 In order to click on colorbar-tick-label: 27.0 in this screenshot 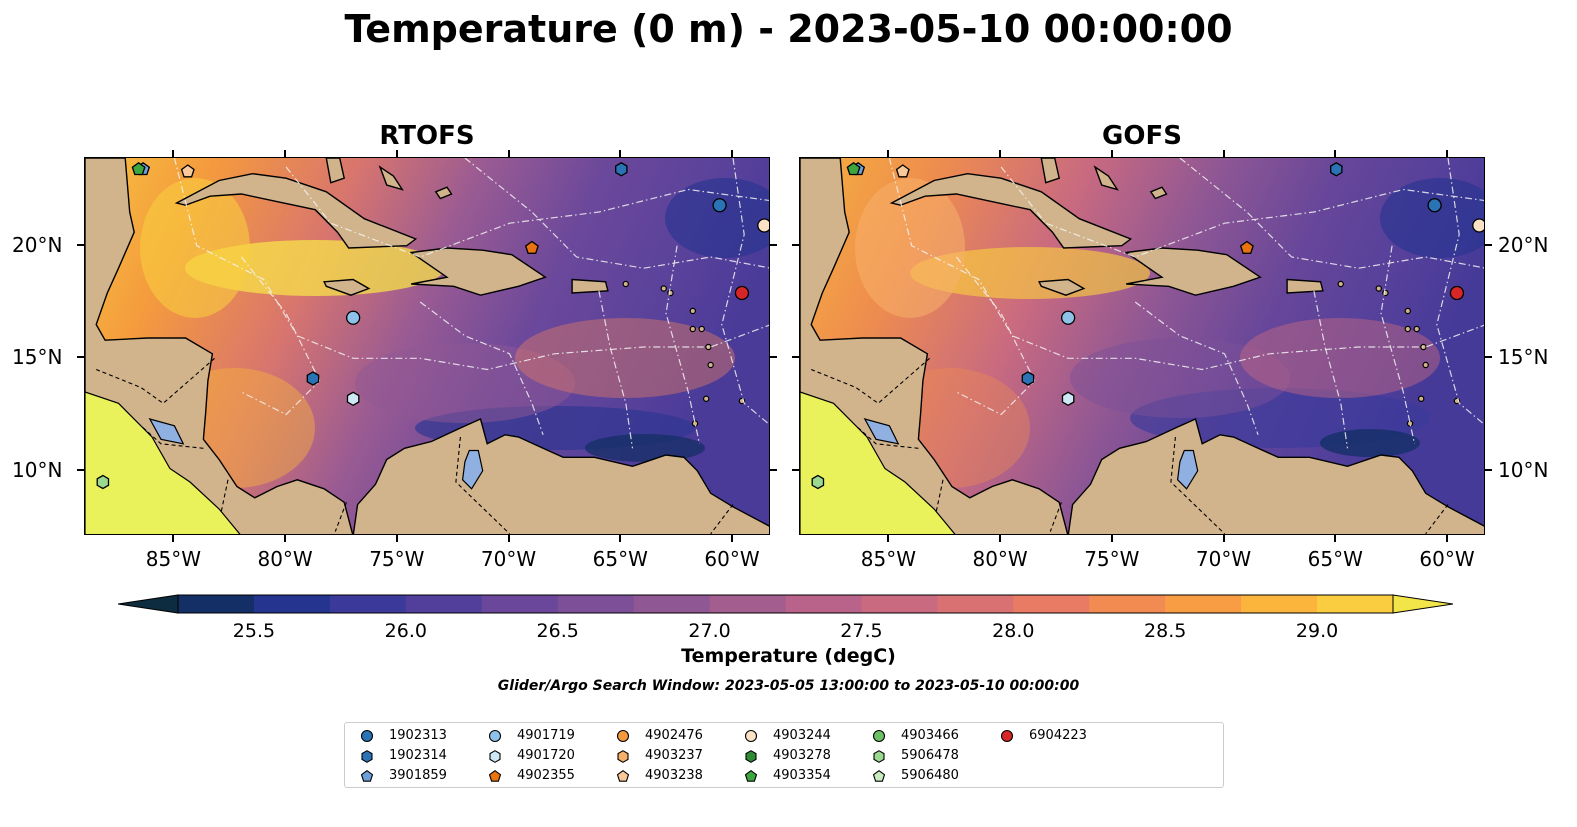, I will do `click(709, 631)`.